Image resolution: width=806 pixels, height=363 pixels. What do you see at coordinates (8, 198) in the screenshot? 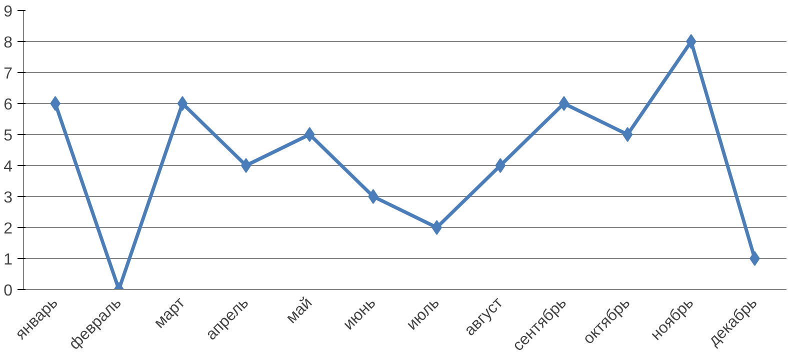
I see `y-tick-label: 3` at bounding box center [8, 198].